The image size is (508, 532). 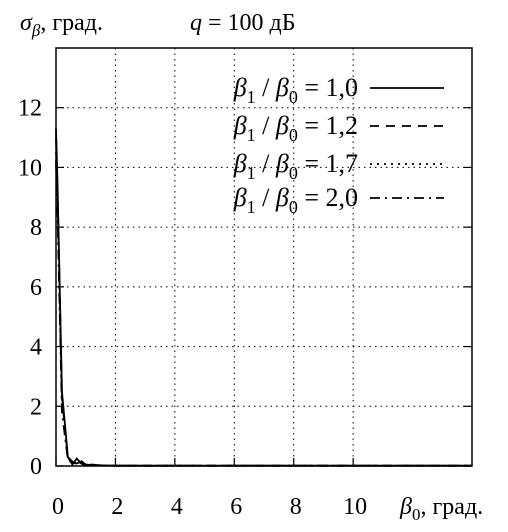 I want to click on legend-entry-2: β1 / β0 = 1,2, so click(x=338, y=128).